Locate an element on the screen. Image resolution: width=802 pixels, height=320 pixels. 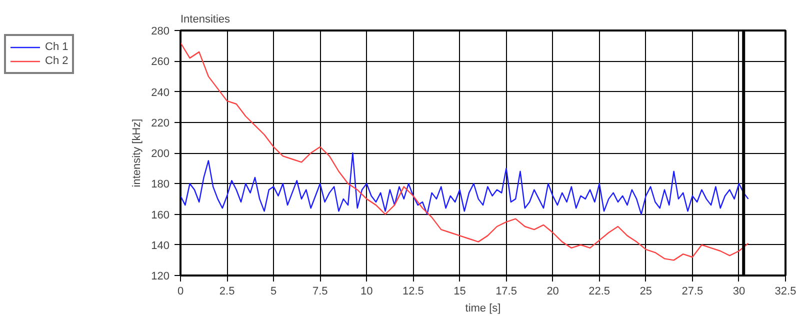
x-tick-label: 22.5 is located at coordinates (599, 292).